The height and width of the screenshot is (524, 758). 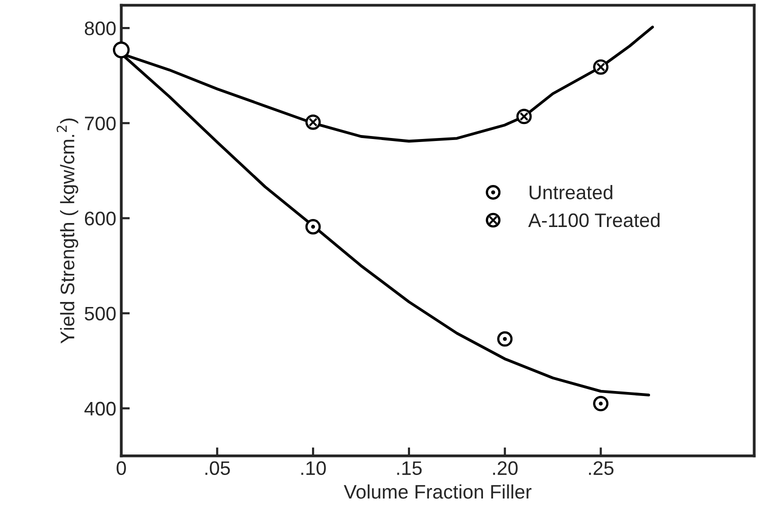 What do you see at coordinates (67, 231) in the screenshot?
I see `y-axis-title: Yield Strength ( kgw/cm.$^{2}$)` at bounding box center [67, 231].